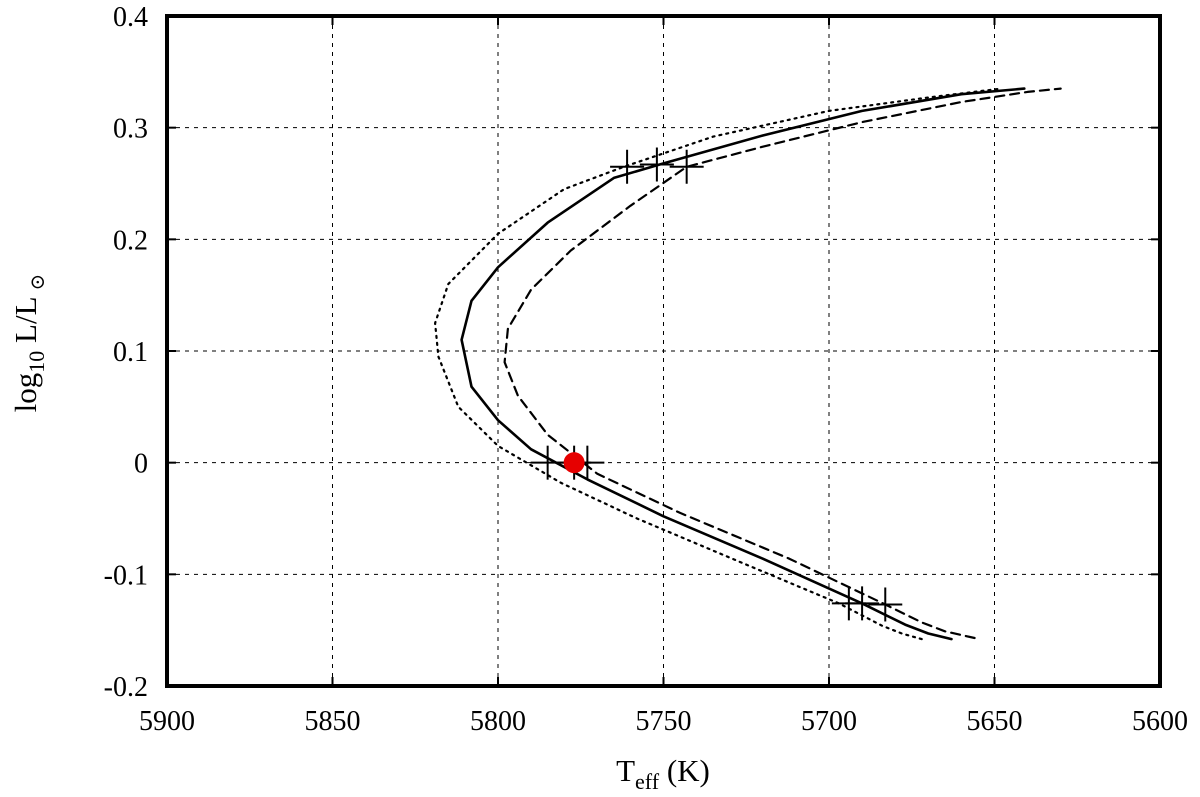 The image size is (1200, 797). I want to click on y-axis-title: log10 L/L⊙, so click(28, 343).